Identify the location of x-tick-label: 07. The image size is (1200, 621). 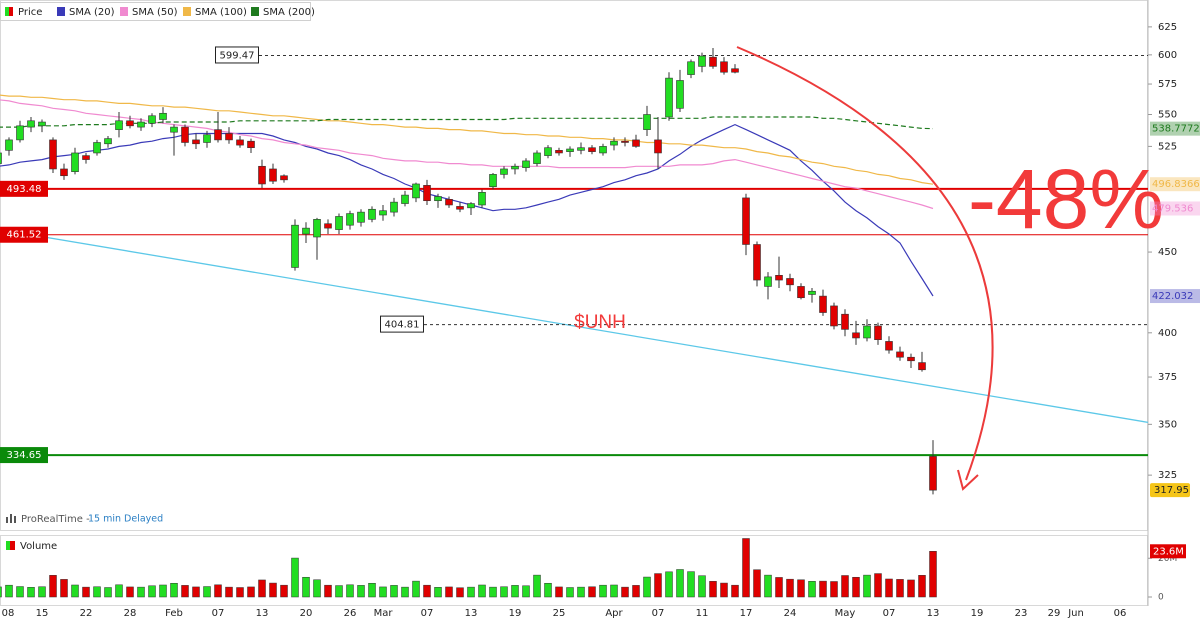
(889, 613).